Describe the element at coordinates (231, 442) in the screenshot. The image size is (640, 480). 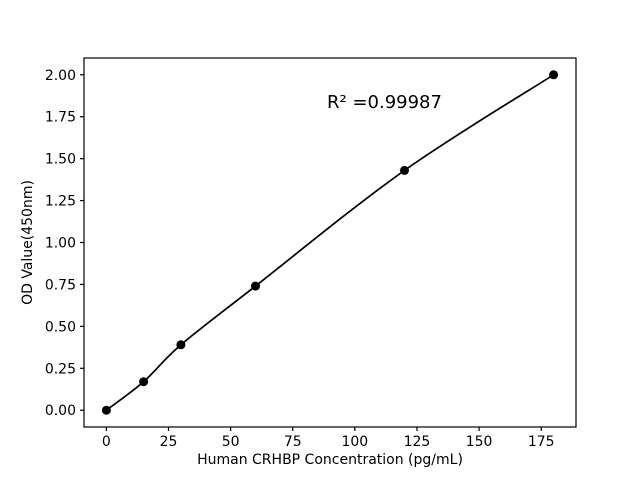
I see `x-tick-label: 50` at that location.